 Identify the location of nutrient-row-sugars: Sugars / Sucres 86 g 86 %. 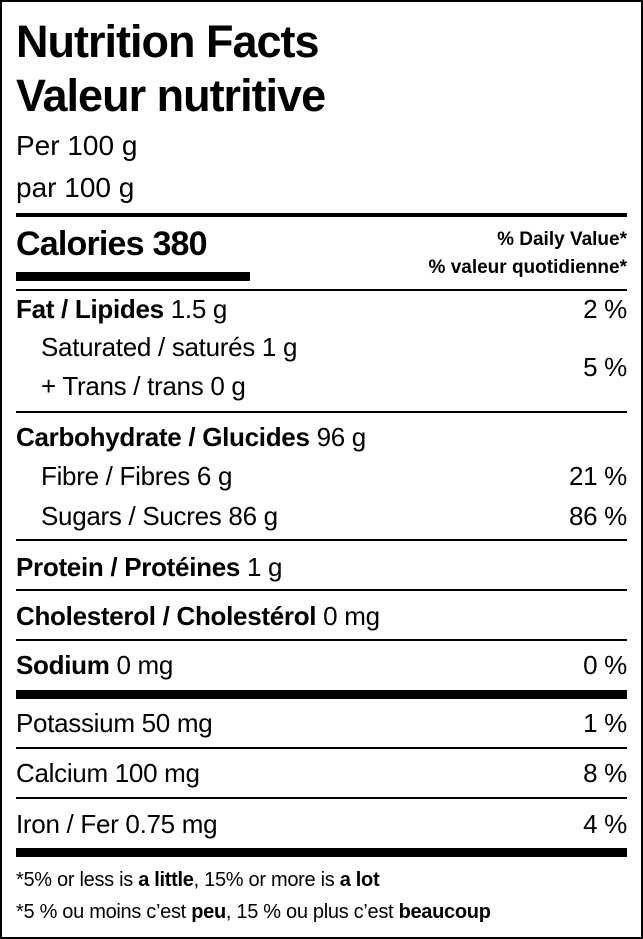
(334, 516).